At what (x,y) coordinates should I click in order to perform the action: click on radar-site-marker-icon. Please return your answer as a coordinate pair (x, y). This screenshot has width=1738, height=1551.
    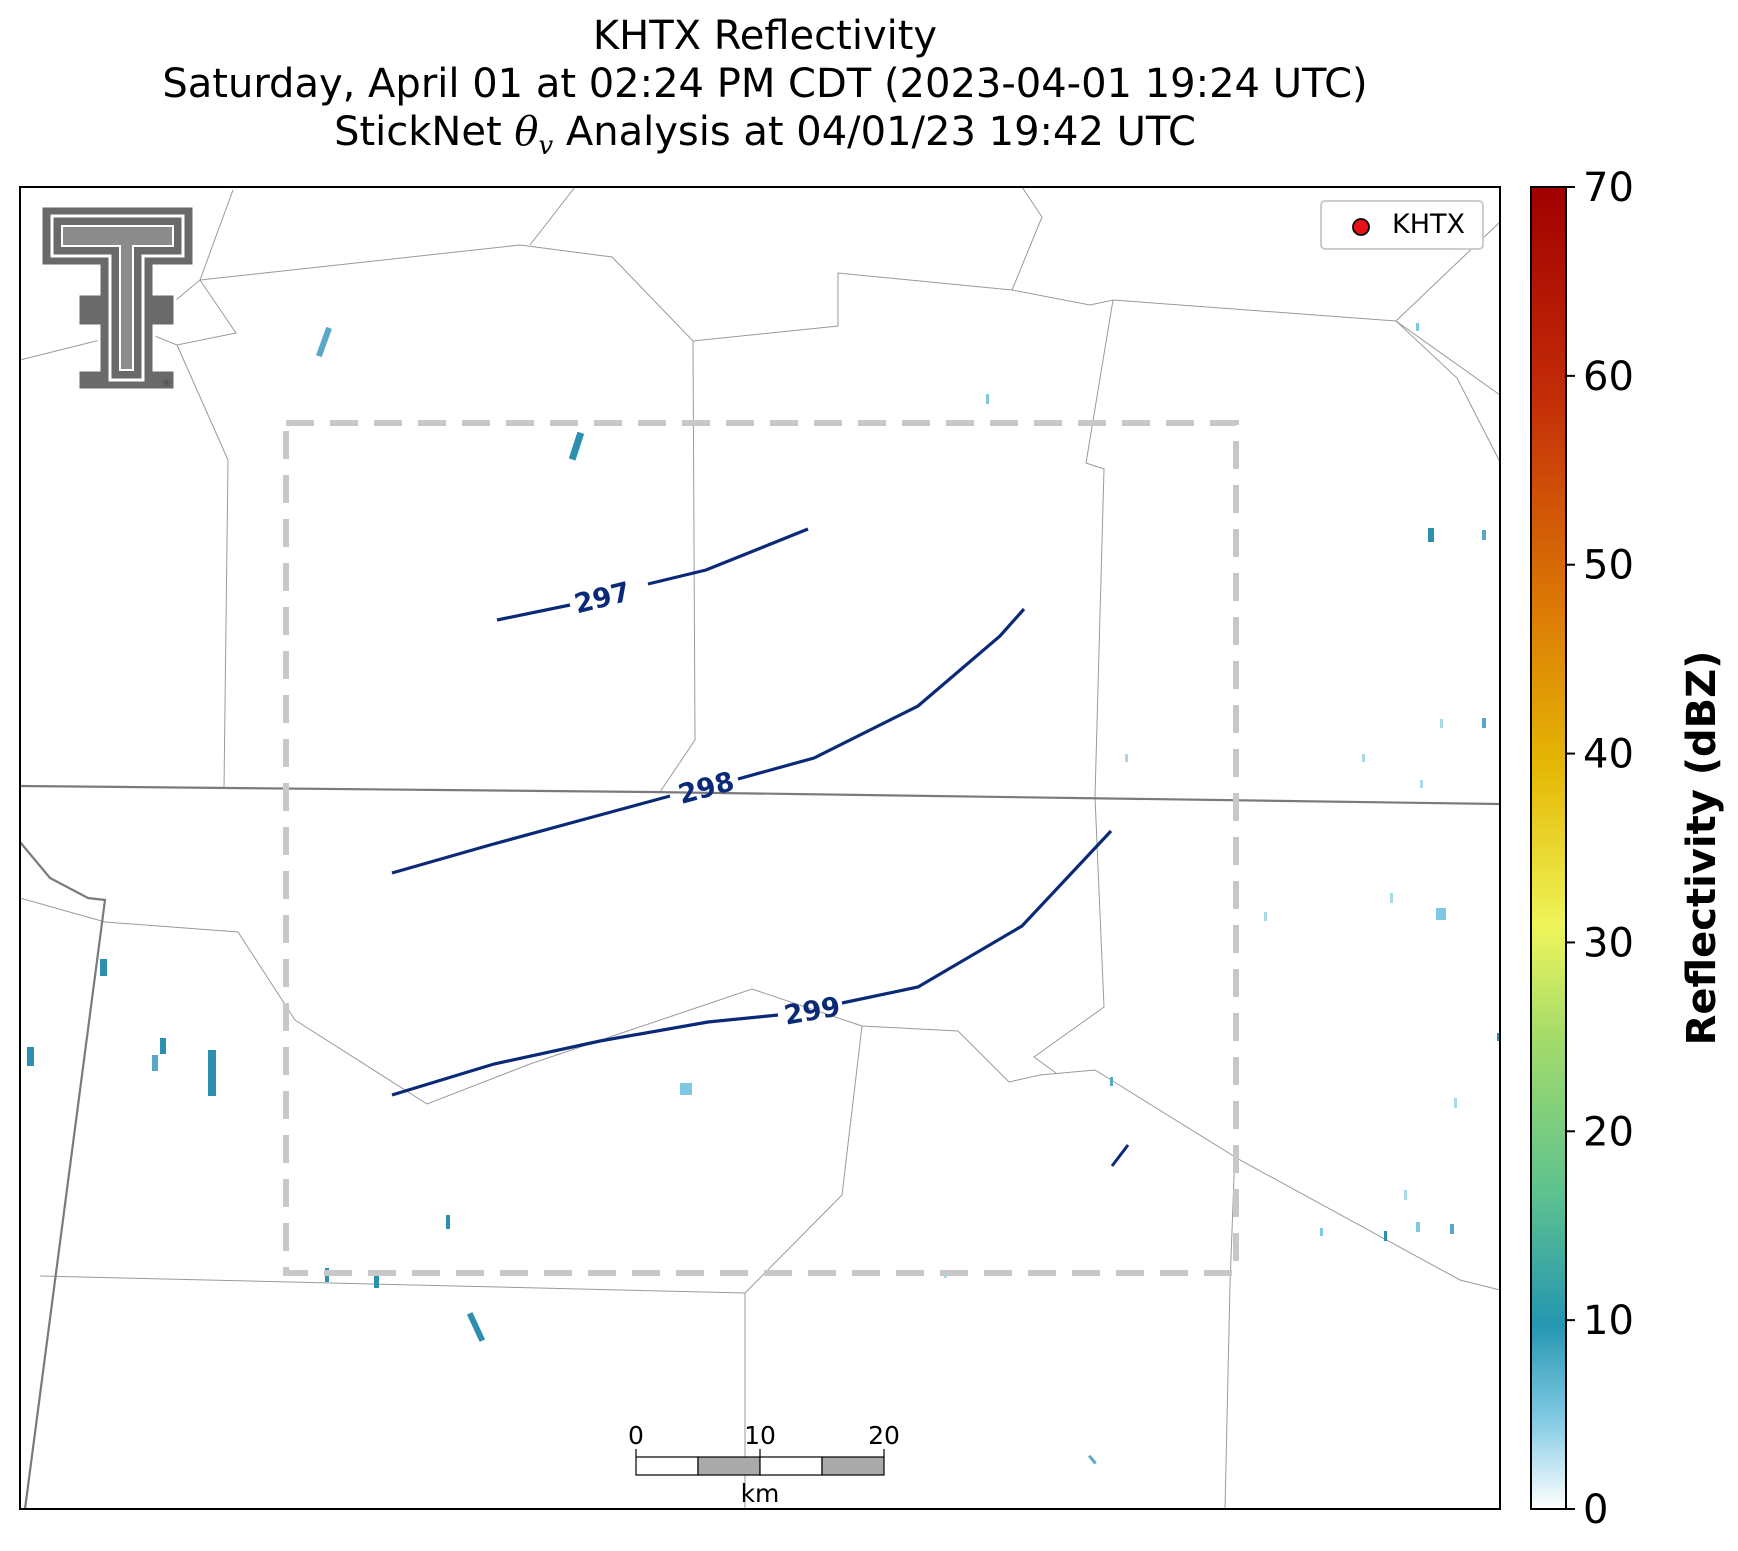
    Looking at the image, I should click on (1361, 227).